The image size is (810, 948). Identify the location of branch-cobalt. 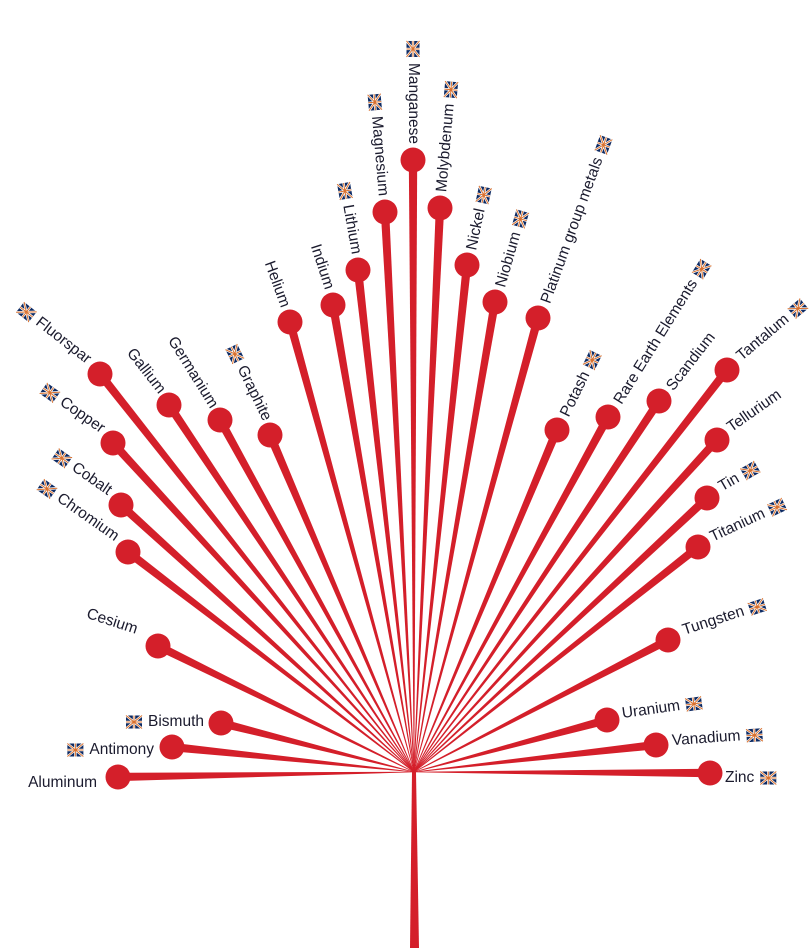
(266, 637).